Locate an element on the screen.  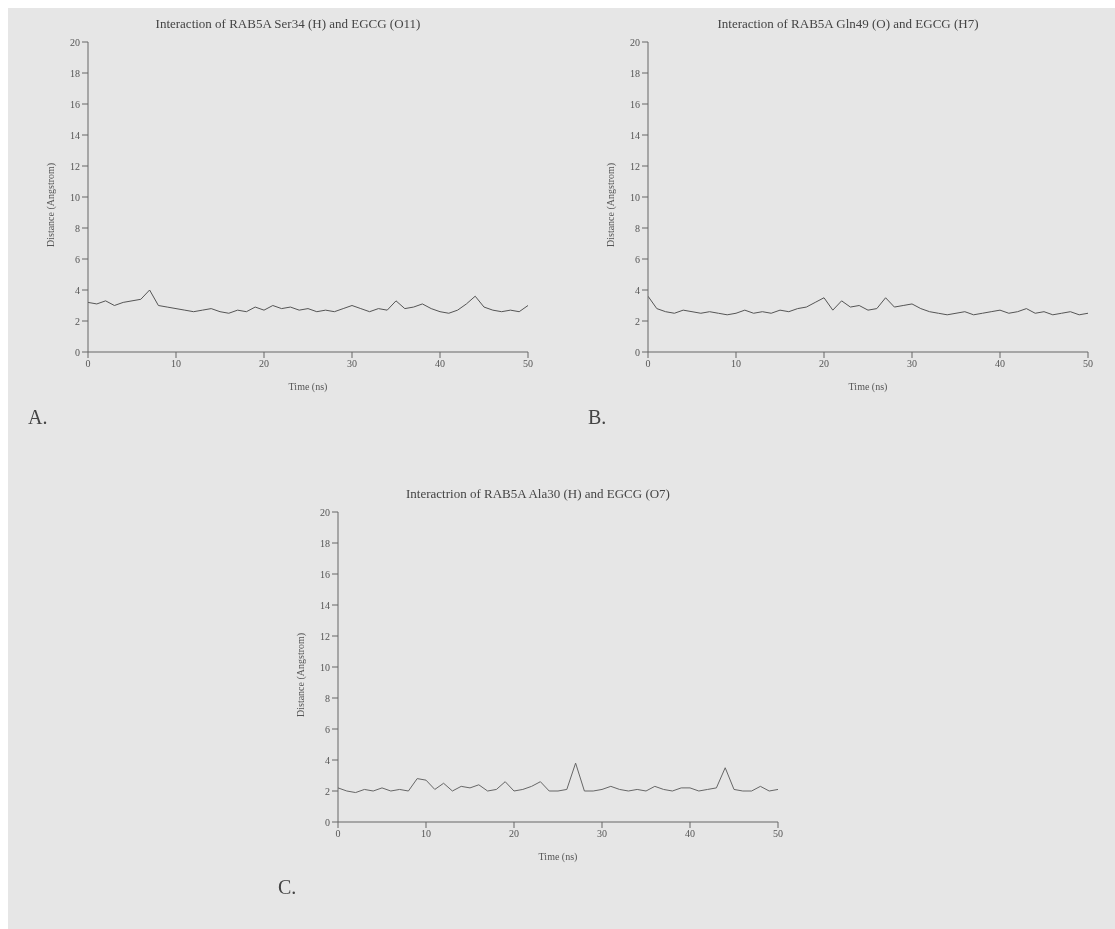
chart-title: Interactrion of RAB5A Ala30 (H) and EGCG (O7) is located at coordinates (538, 494).